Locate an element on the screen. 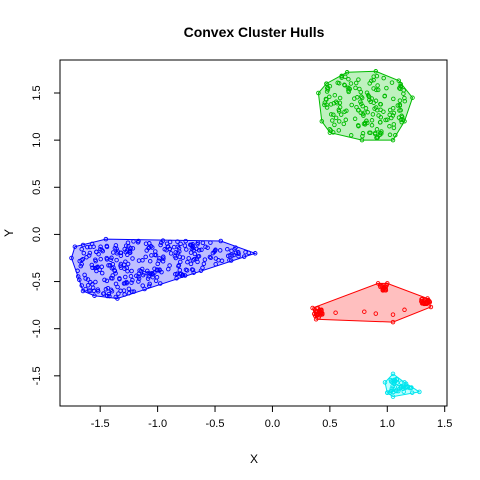 Image resolution: width=480 pixels, height=480 pixels. x-tick-label: -1.0 is located at coordinates (157, 424).